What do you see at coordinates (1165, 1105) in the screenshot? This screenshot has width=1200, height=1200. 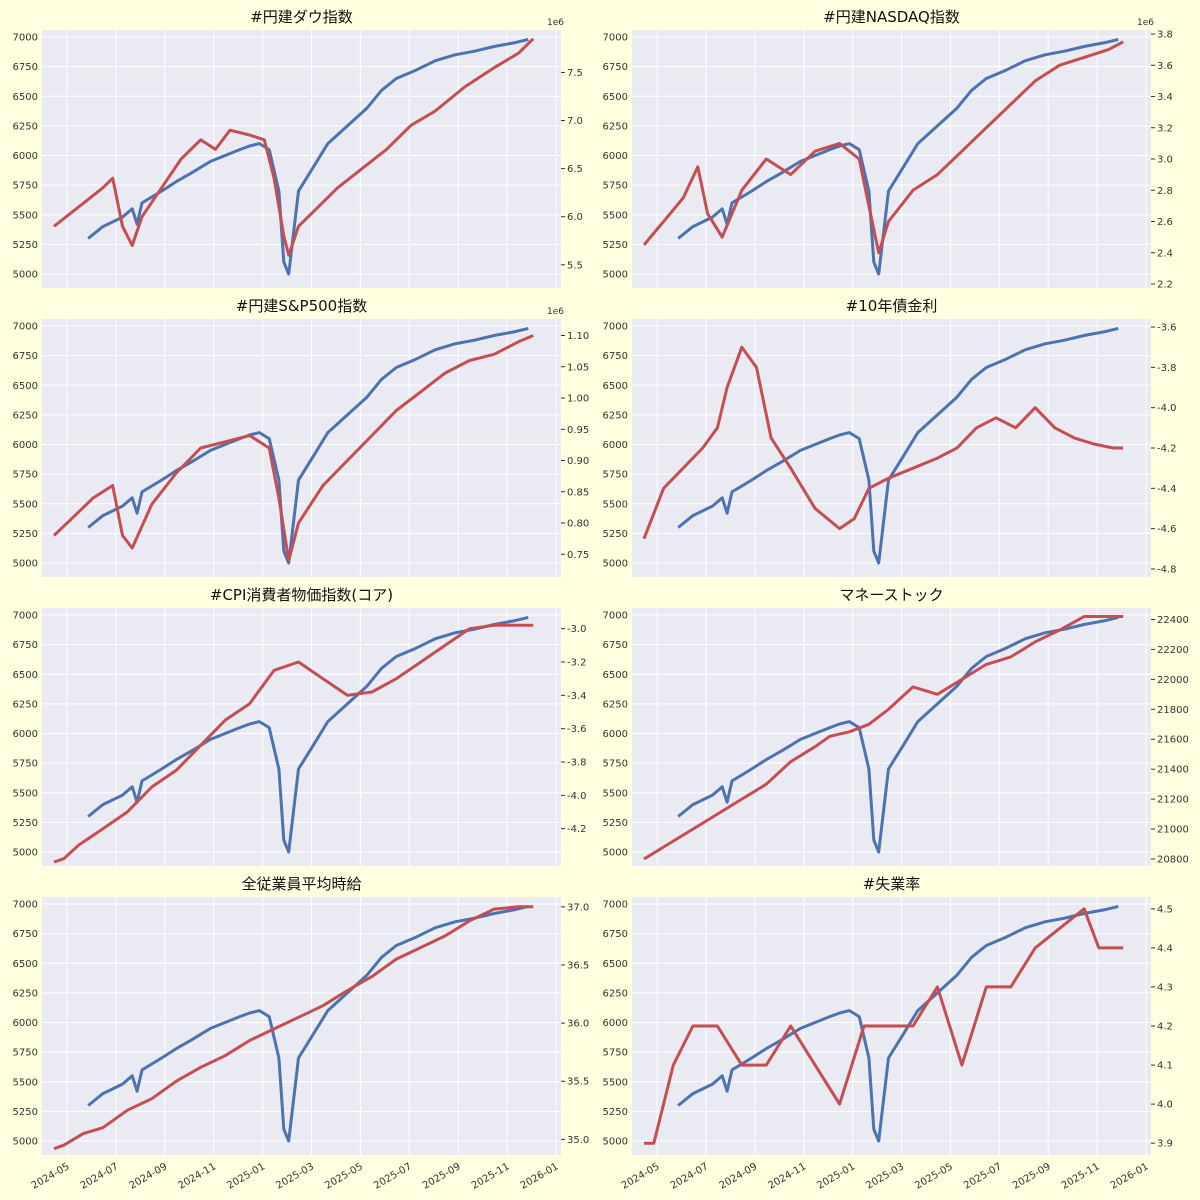 I see `y2-tick-label: 4.0` at bounding box center [1165, 1105].